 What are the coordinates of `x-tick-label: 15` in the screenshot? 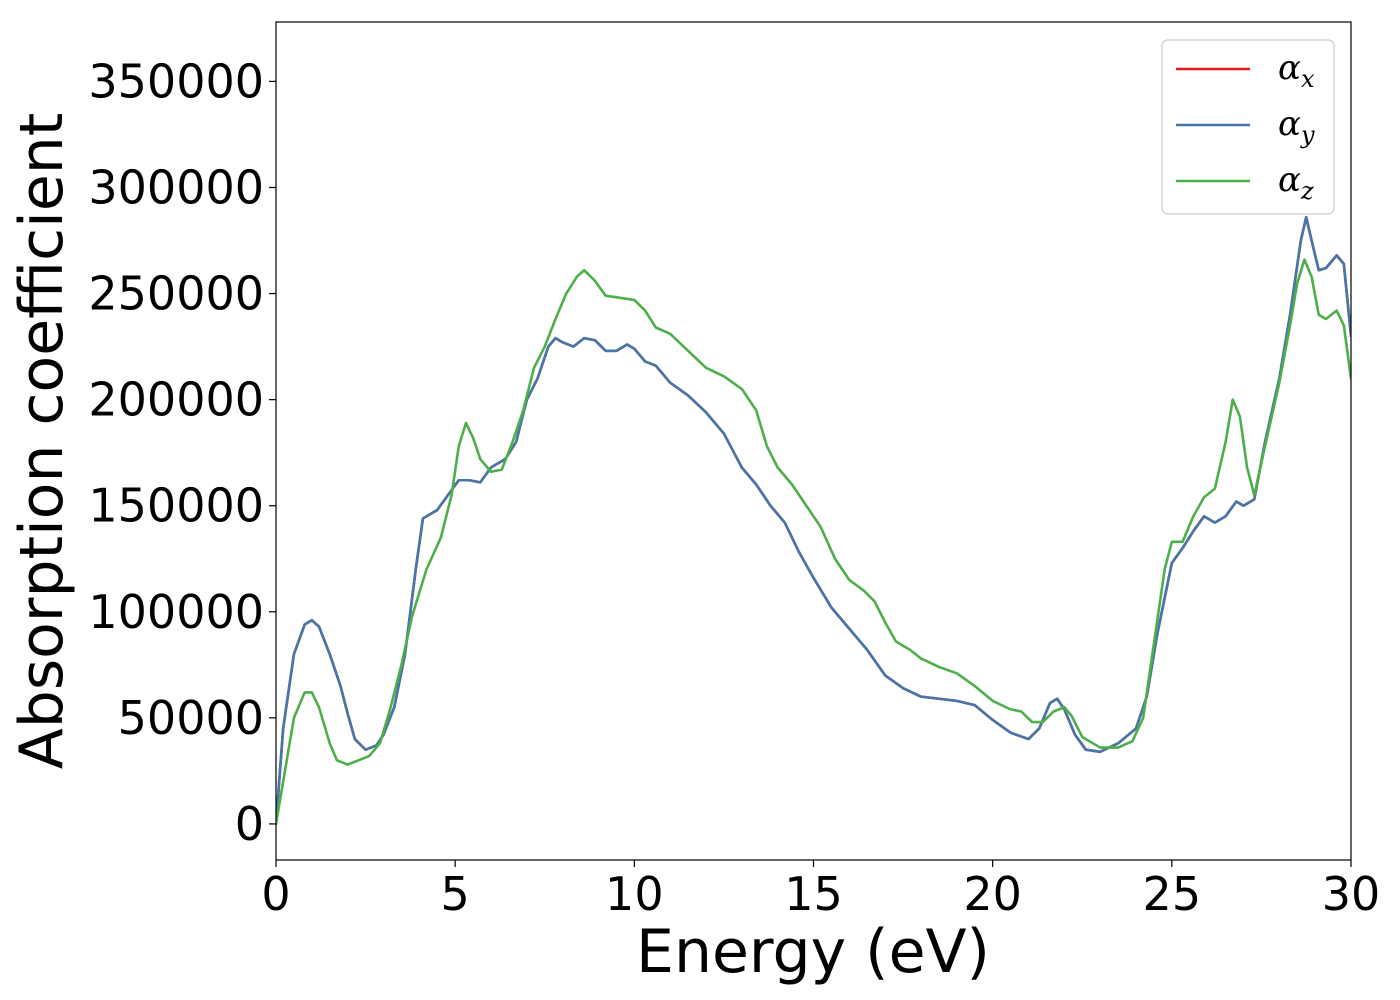 It's located at (813, 894).